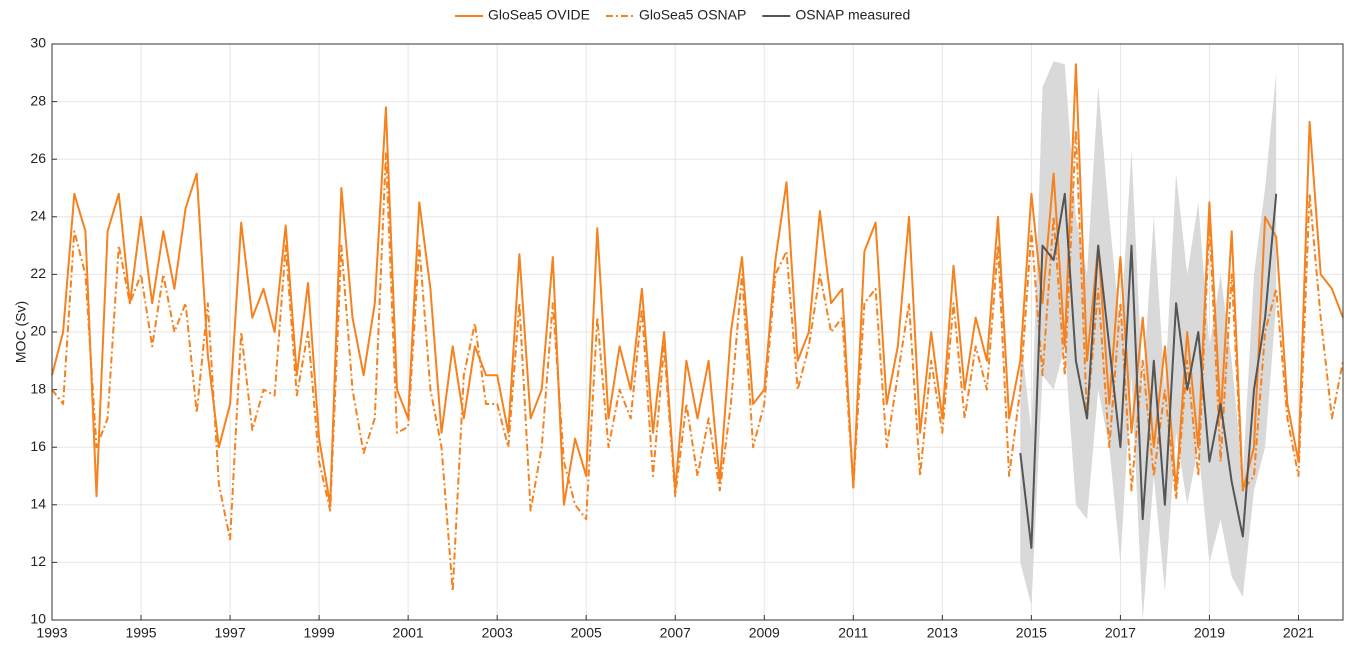  Describe the element at coordinates (229, 633) in the screenshot. I see `x-tick-label: 1997` at that location.